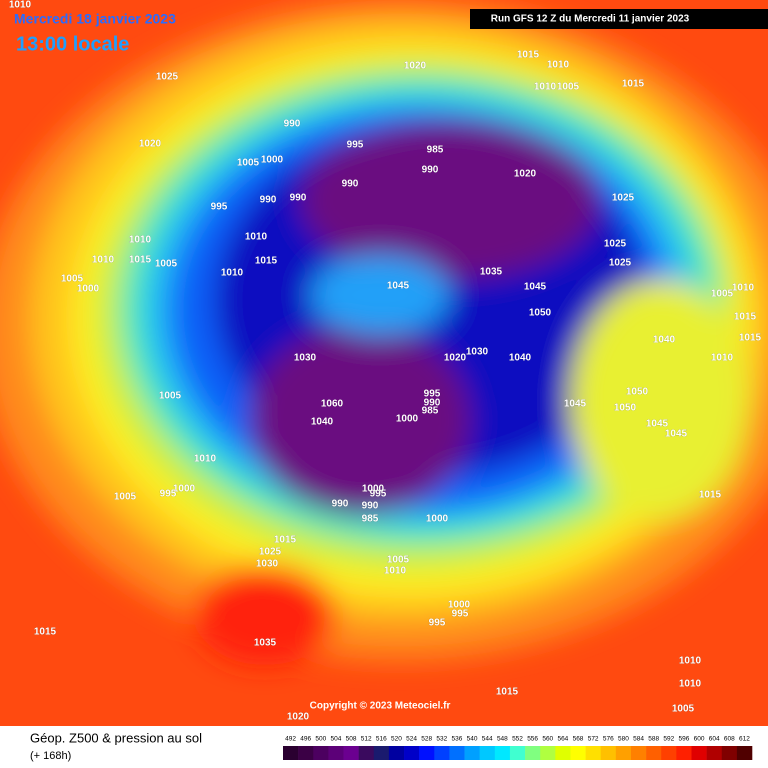 The height and width of the screenshot is (768, 768). What do you see at coordinates (502, 739) in the screenshot?
I see `scale-label: 548` at bounding box center [502, 739].